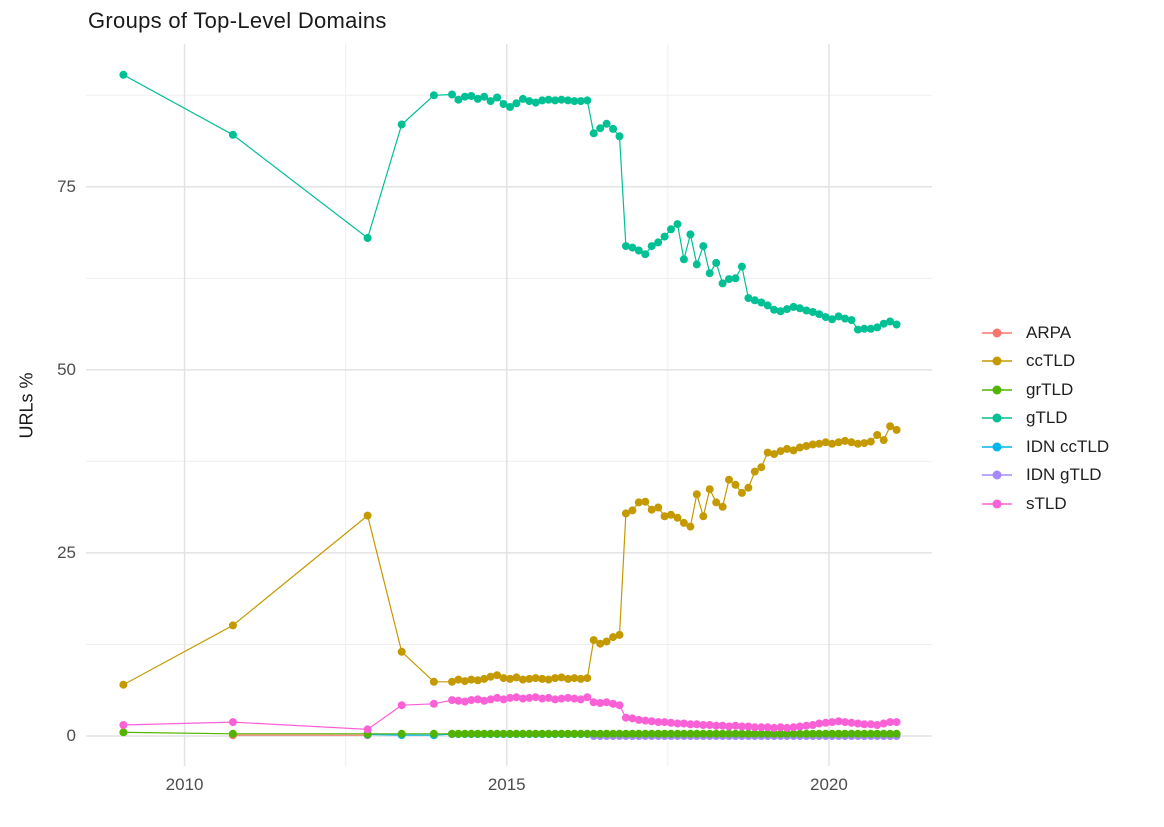  What do you see at coordinates (510, 713) in the screenshot?
I see `series-stld` at bounding box center [510, 713].